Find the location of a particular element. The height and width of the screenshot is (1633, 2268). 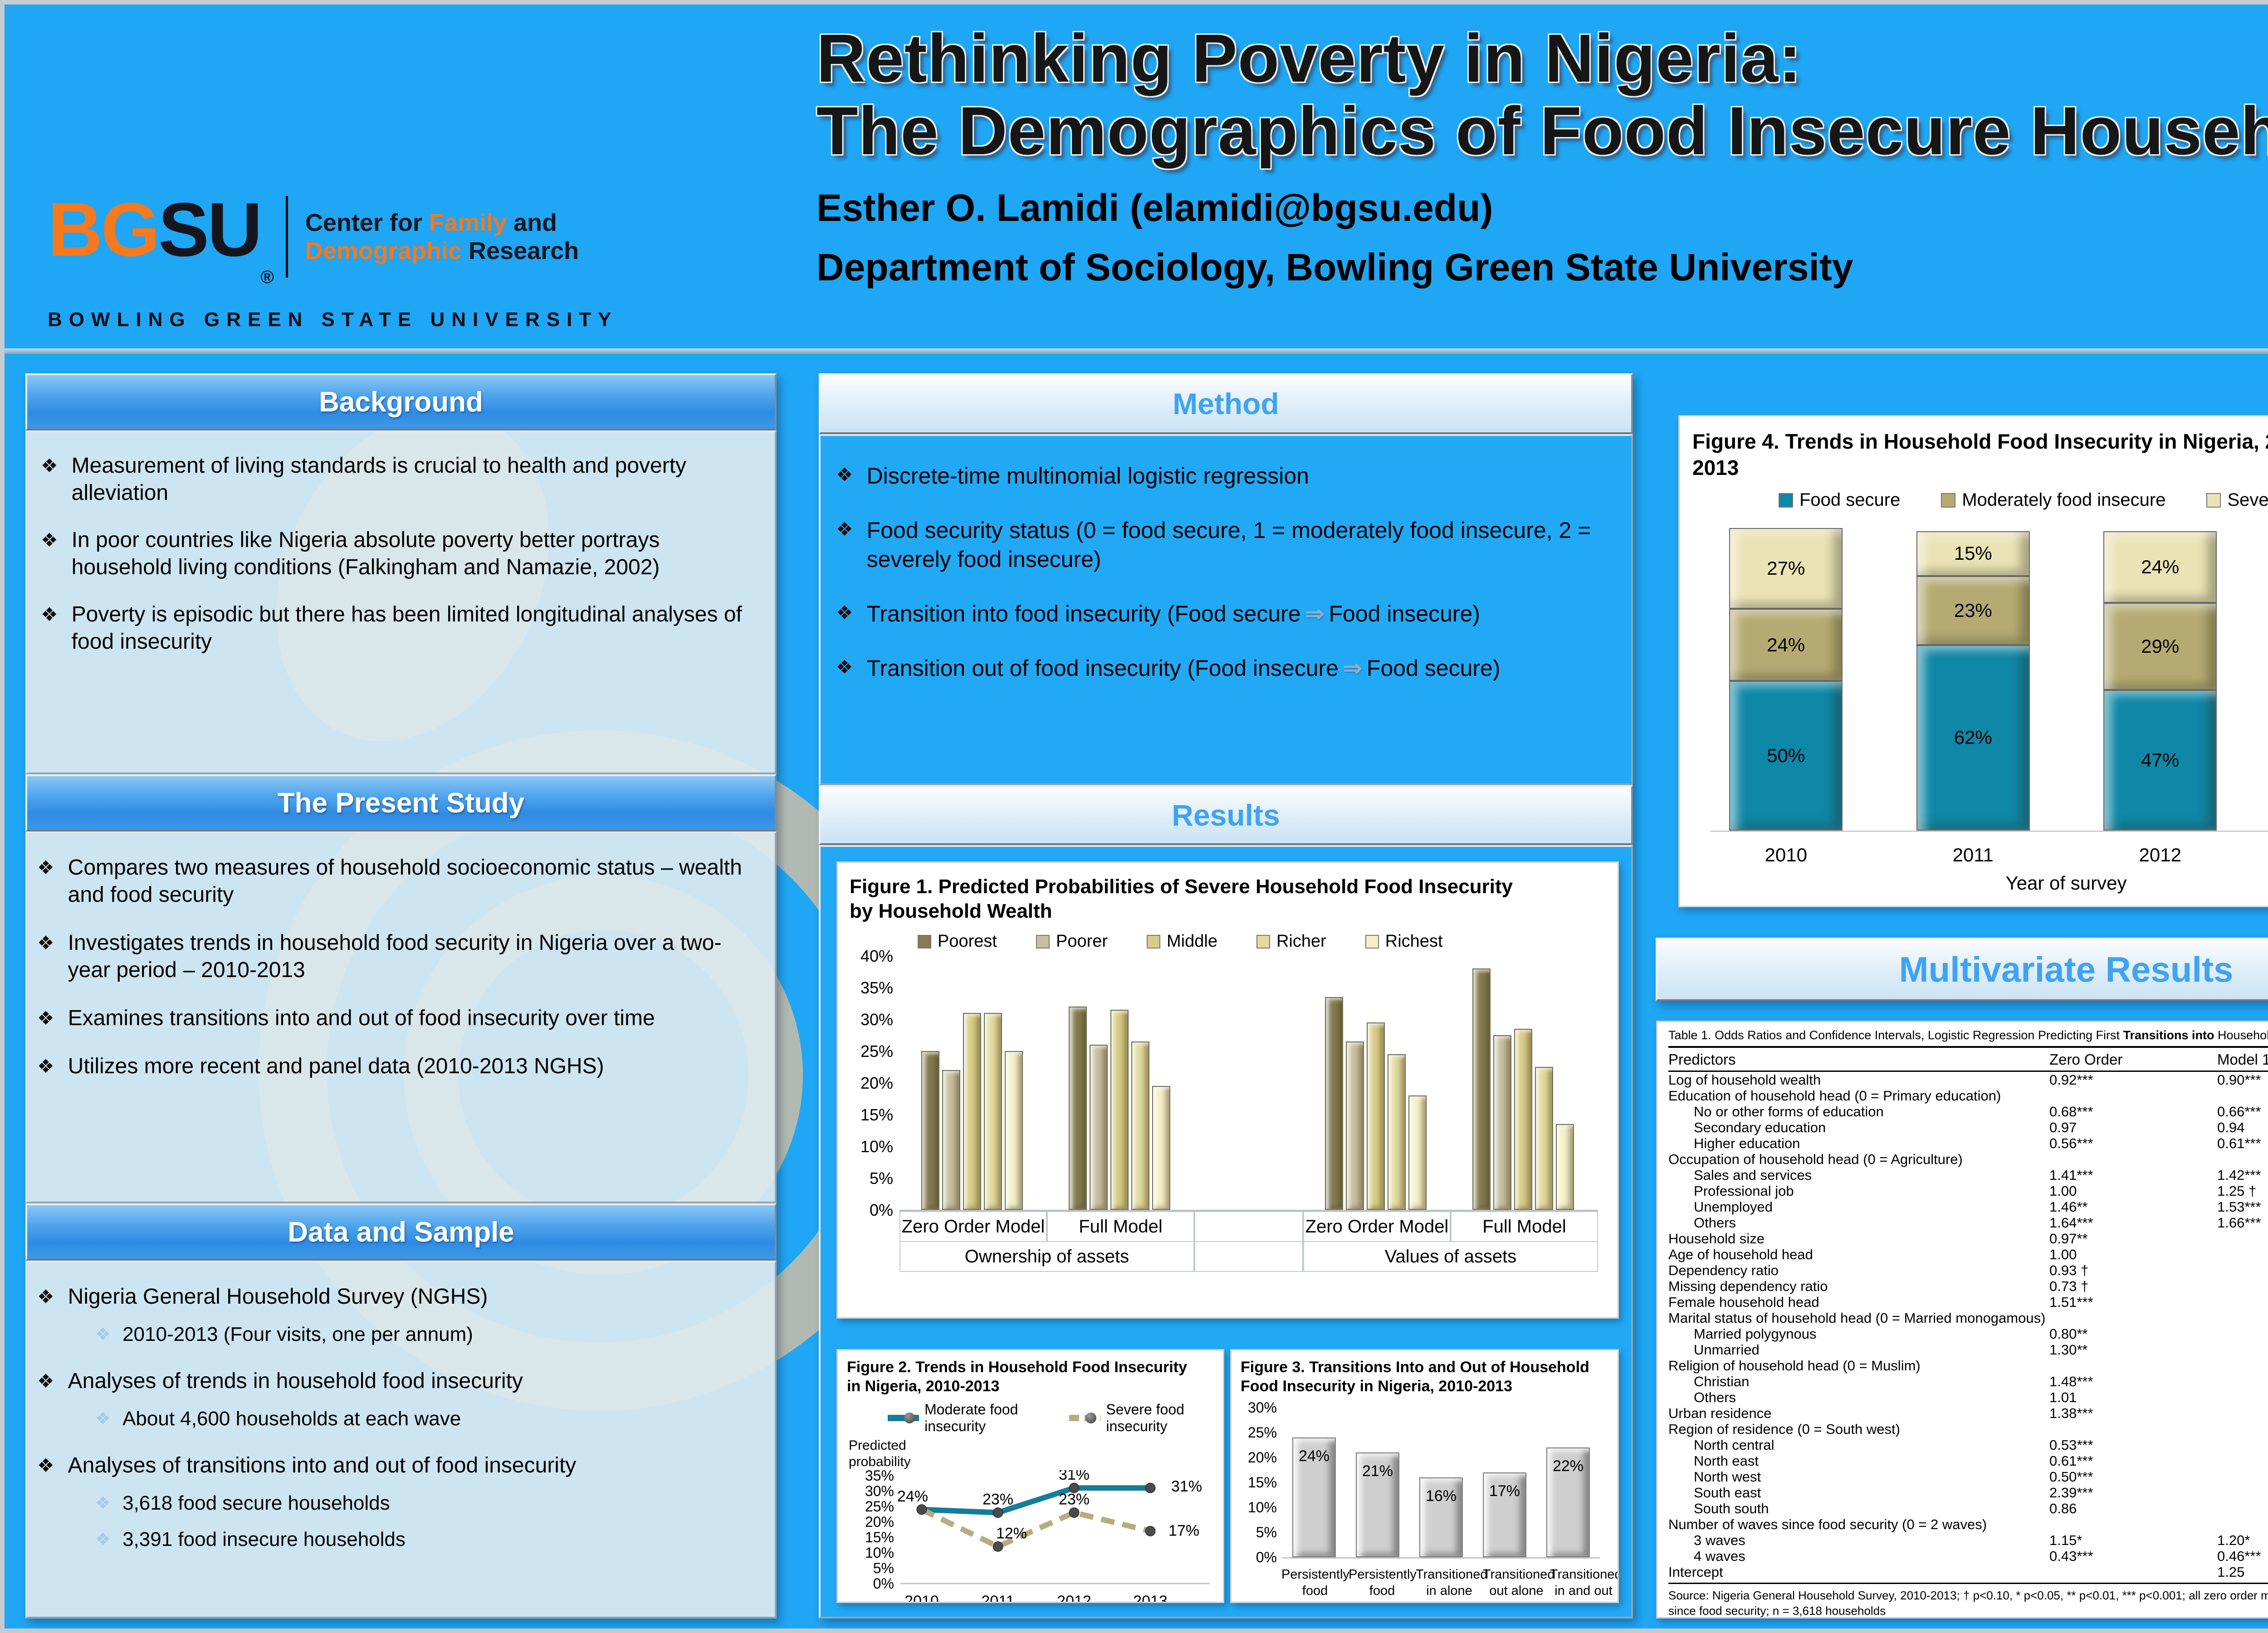

table1-cell-zero-order: 2.39*** is located at coordinates (2071, 1493).